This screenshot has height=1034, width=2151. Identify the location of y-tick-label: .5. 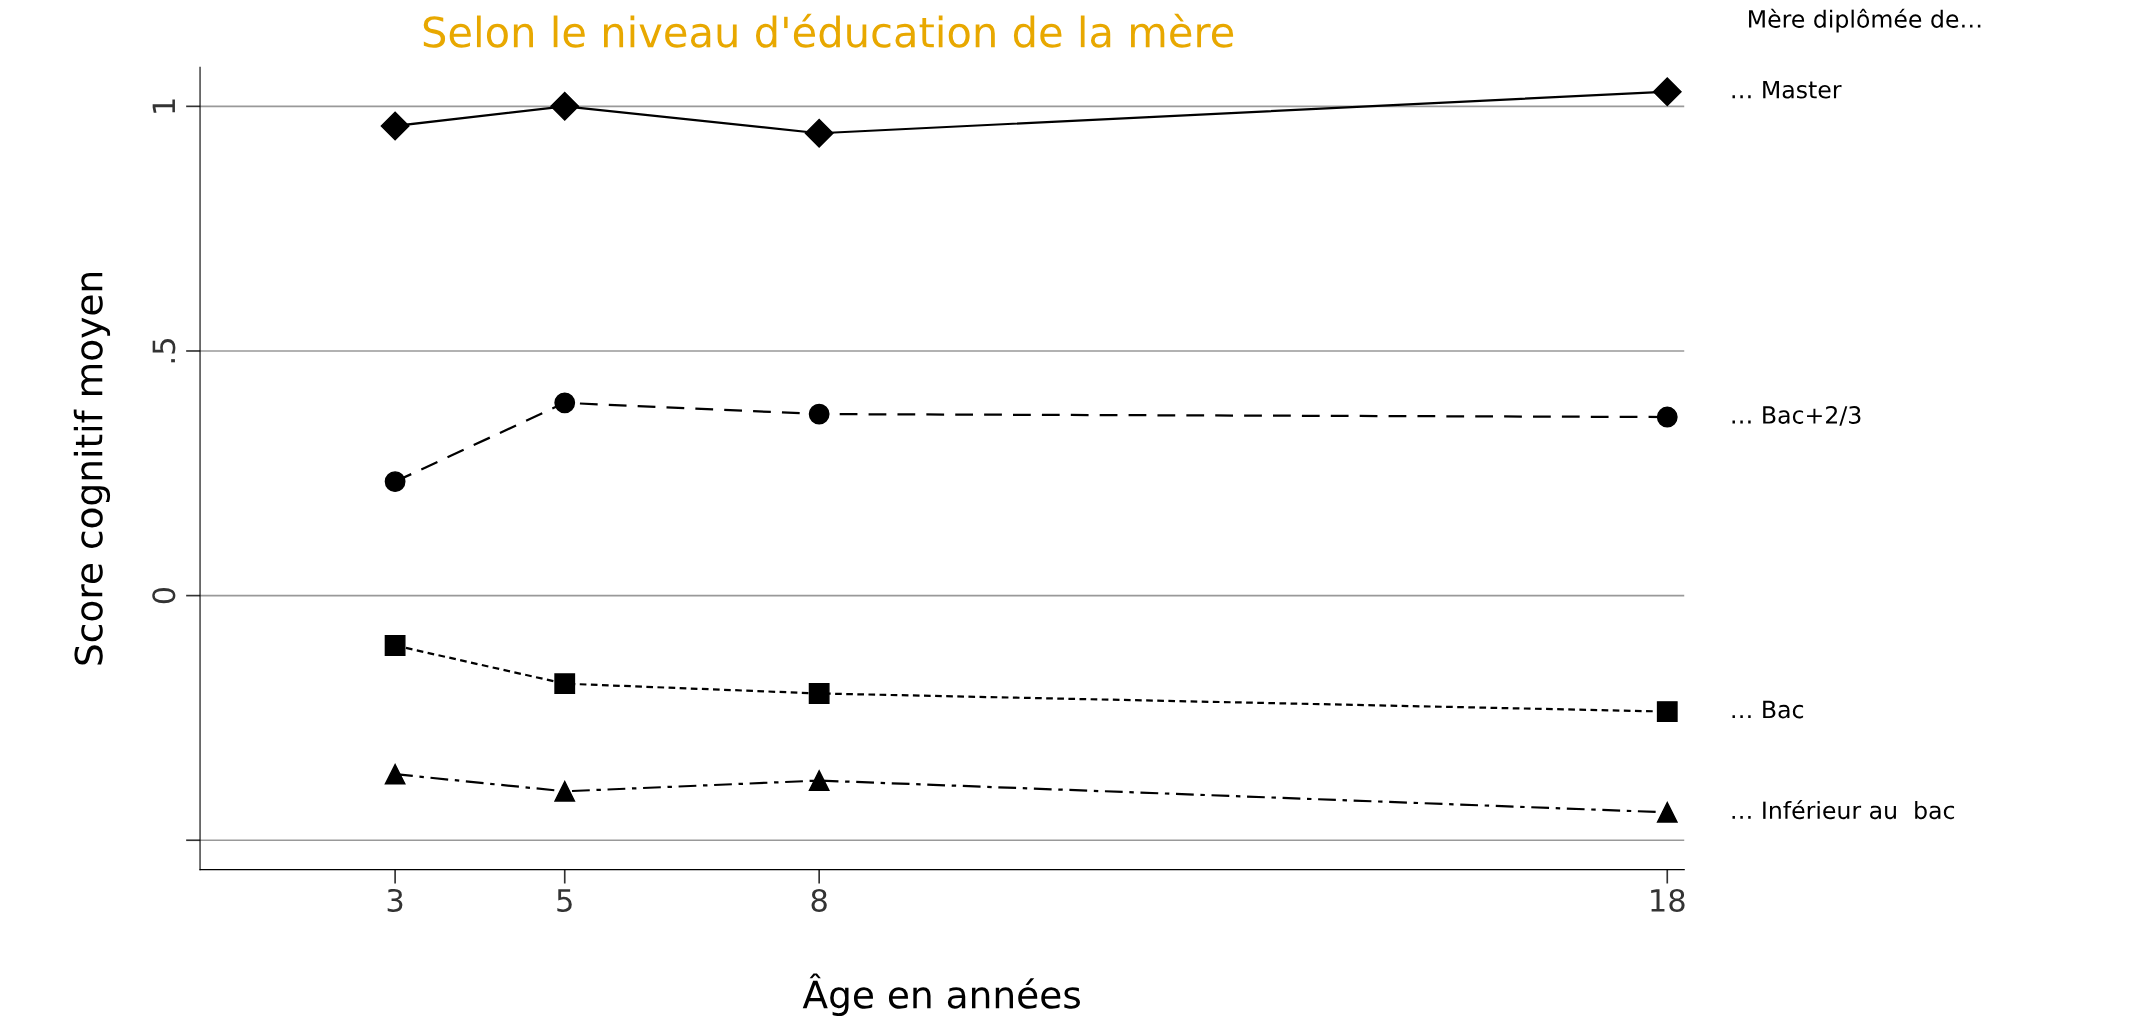
(164, 351).